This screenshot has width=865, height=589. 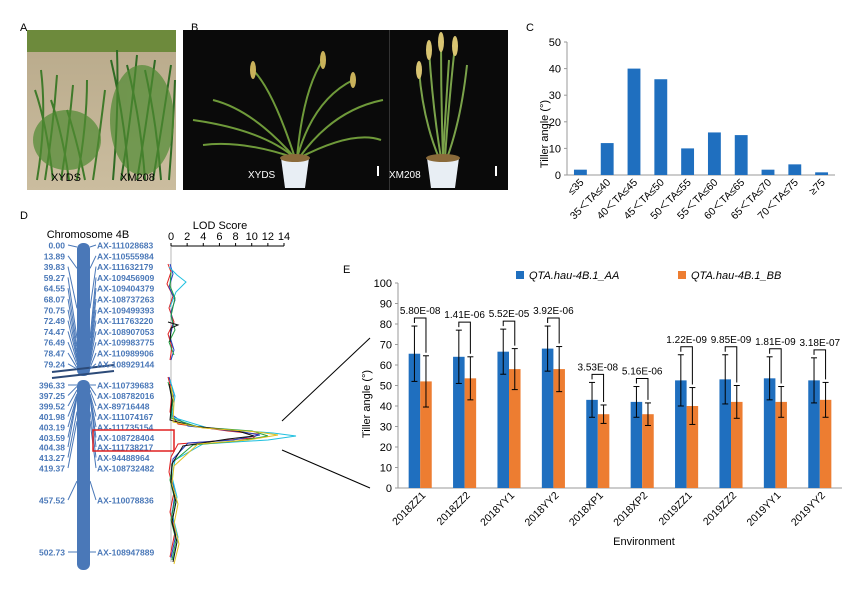 I want to click on chromosome-title: Chromosome 4B, so click(x=88, y=235).